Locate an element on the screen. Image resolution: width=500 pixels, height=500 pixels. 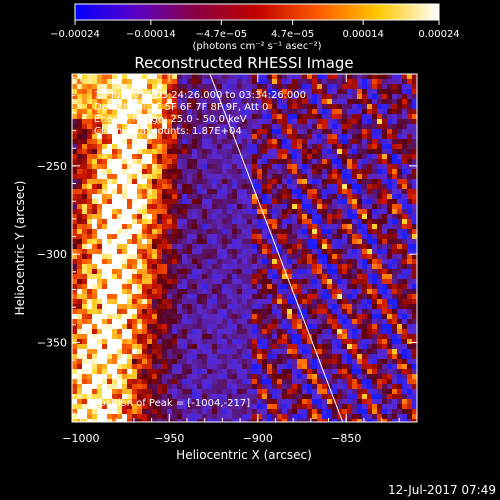
y-axis-label: Heliocentric Y (arcsec) is located at coordinates (20, 248).